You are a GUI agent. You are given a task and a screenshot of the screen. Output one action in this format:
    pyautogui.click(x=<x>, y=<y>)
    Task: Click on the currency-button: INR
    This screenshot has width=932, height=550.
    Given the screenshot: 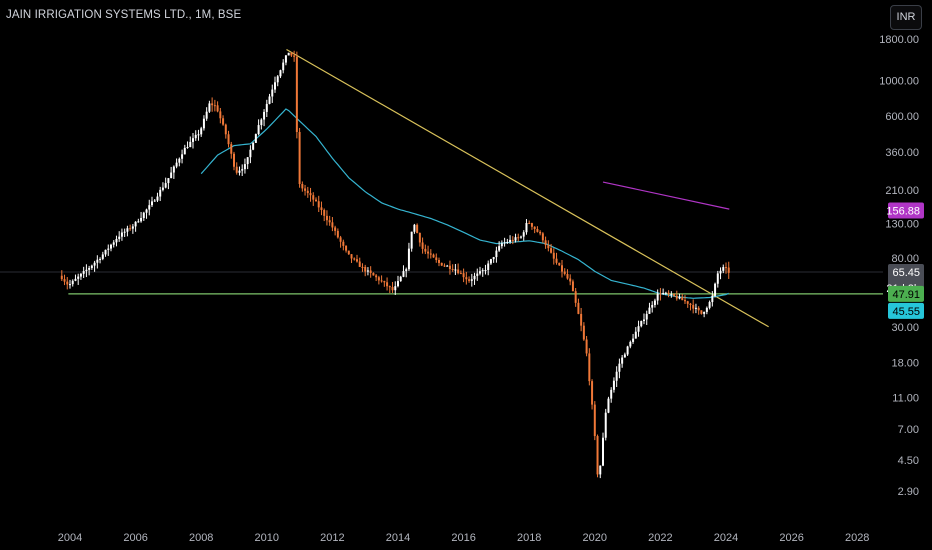 What is the action you would take?
    pyautogui.click(x=906, y=17)
    